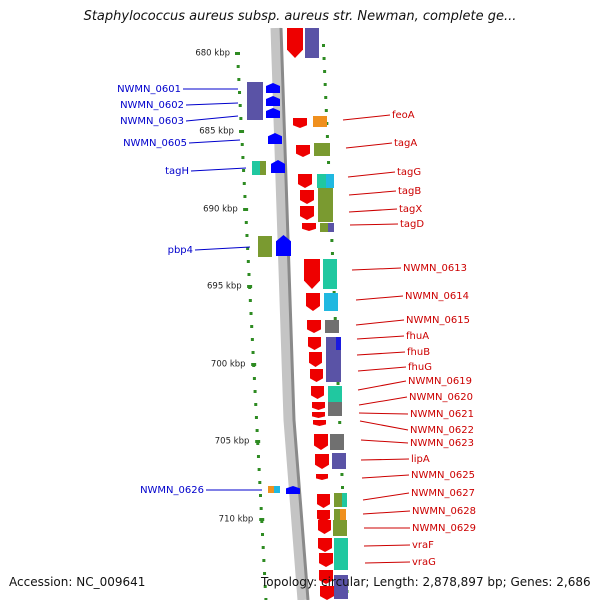 The height and width of the screenshot is (600, 600). Describe the element at coordinates (216, 132) in the screenshot. I see `ruler-tick-label: 685 kbp` at that location.